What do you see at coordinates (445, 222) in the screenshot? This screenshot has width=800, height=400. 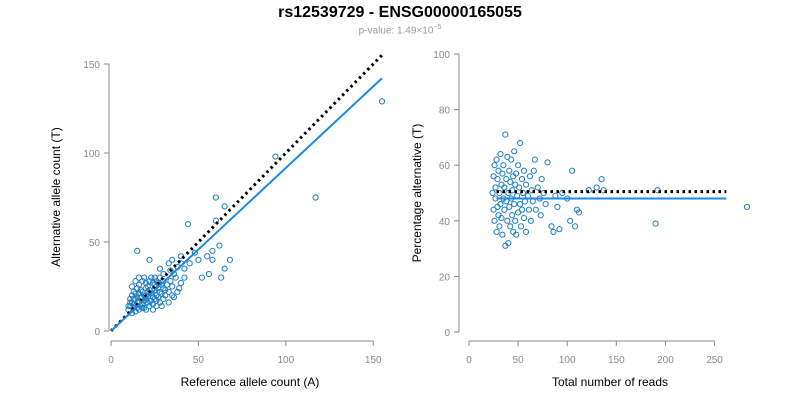 I see `right-y-tick-label: 40` at bounding box center [445, 222].